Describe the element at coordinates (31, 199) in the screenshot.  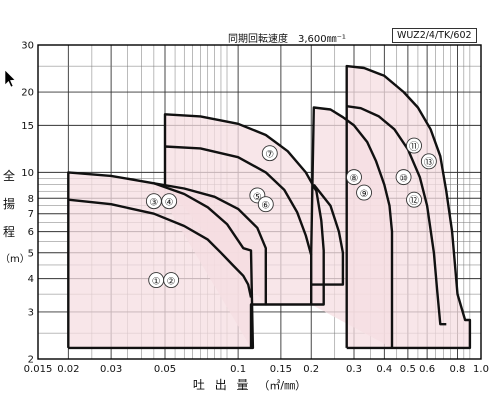
I see `y-tick-label: 8` at that location.